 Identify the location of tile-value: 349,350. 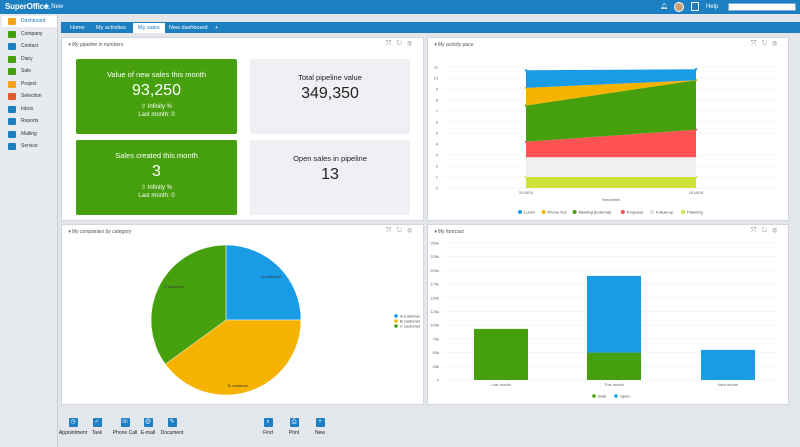
(330, 93).